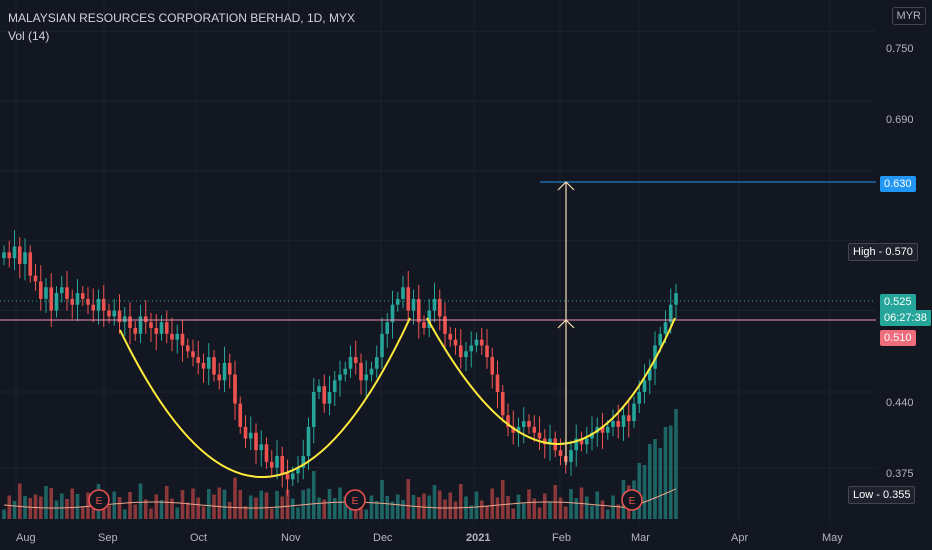 The width and height of the screenshot is (932, 550). What do you see at coordinates (291, 538) in the screenshot?
I see `x-tick-label: Nov` at bounding box center [291, 538].